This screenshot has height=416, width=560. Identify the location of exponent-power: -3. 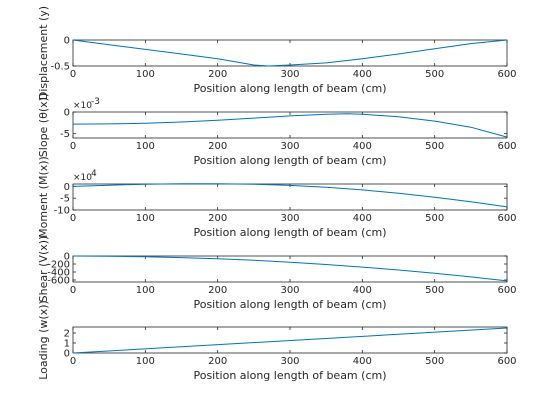
(95, 102).